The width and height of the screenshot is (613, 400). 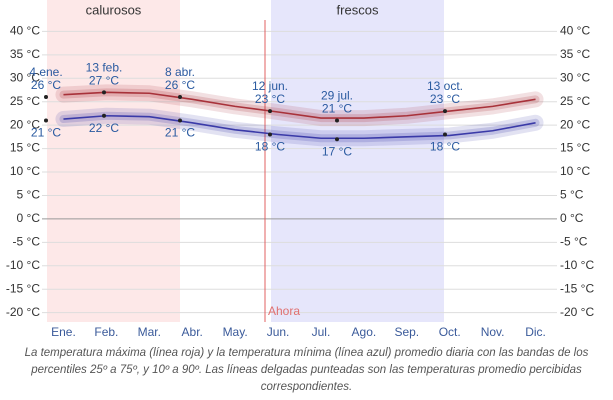 I want to click on y-tick-label-right: 15 °C, so click(x=575, y=148).